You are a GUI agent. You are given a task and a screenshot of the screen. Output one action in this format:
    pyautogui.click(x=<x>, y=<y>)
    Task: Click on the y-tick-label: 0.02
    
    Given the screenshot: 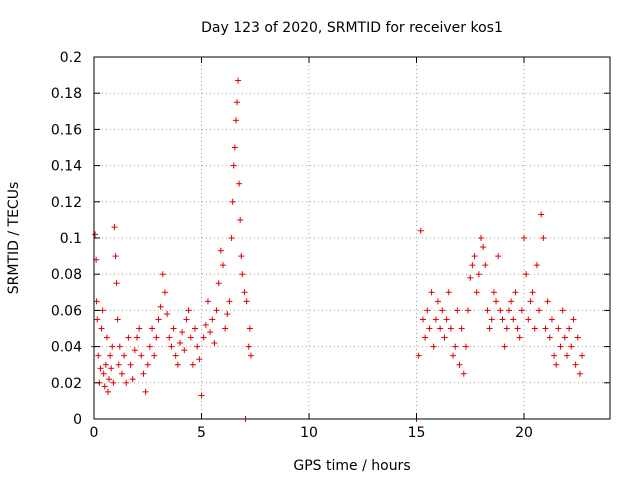 What is the action you would take?
    pyautogui.click(x=66, y=384)
    